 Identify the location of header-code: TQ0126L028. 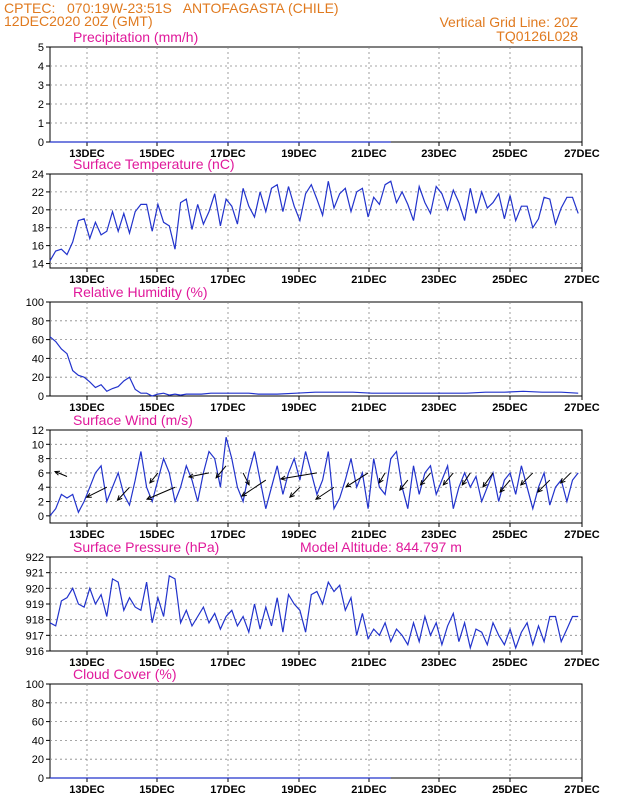
(537, 36).